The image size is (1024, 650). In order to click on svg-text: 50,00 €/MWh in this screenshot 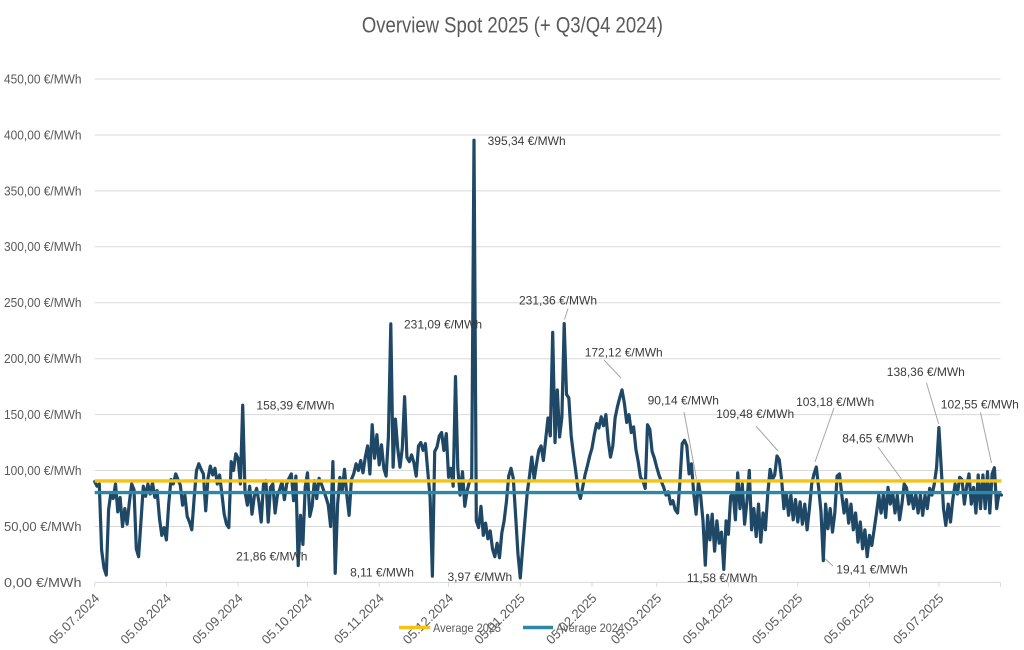, I will do `click(43, 526)`.